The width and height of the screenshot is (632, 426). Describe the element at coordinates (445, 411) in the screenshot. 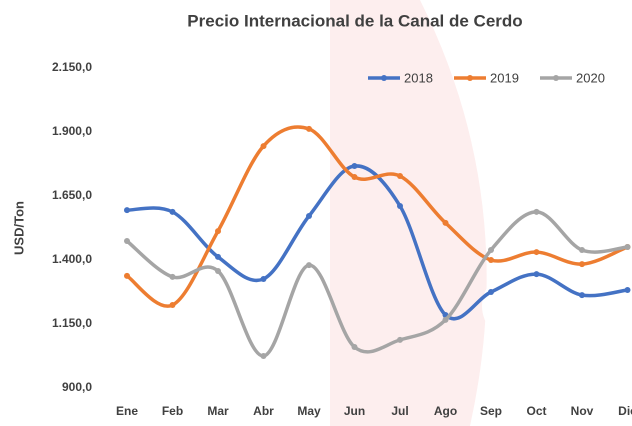

I see `x-tick-label: Ago` at that location.